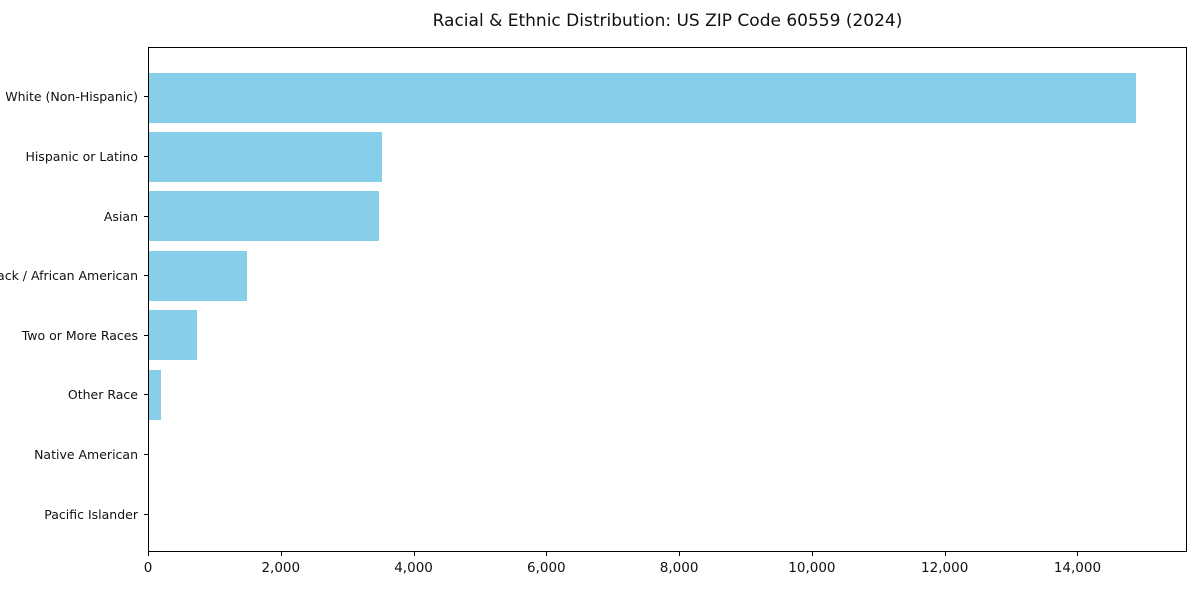 Image resolution: width=1200 pixels, height=600 pixels. Describe the element at coordinates (812, 568) in the screenshot. I see `x-tick-label-10-000: 10,000` at that location.